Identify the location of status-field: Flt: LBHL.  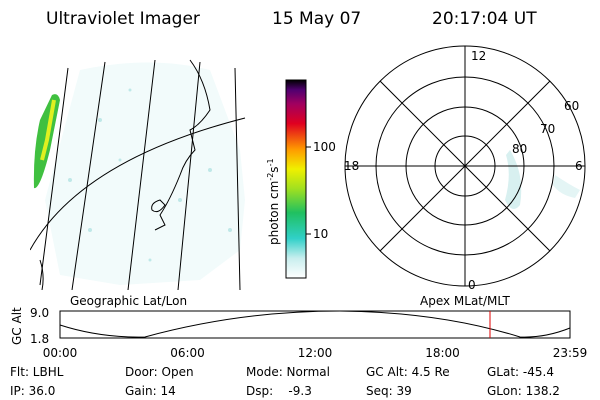
(37, 372).